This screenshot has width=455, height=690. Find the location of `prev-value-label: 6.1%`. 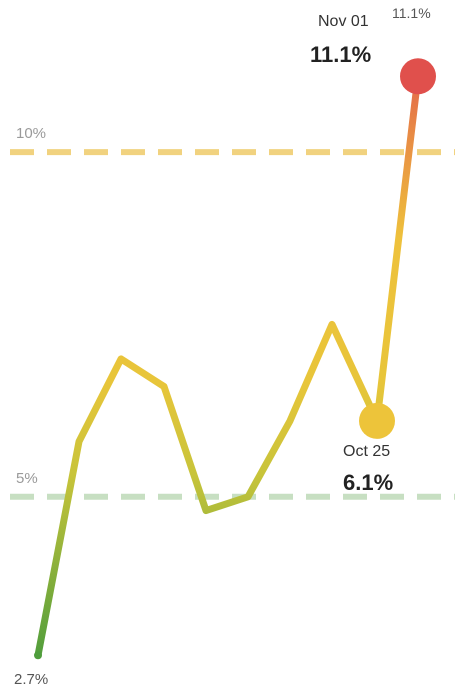

prev-value-label: 6.1% is located at coordinates (368, 482).